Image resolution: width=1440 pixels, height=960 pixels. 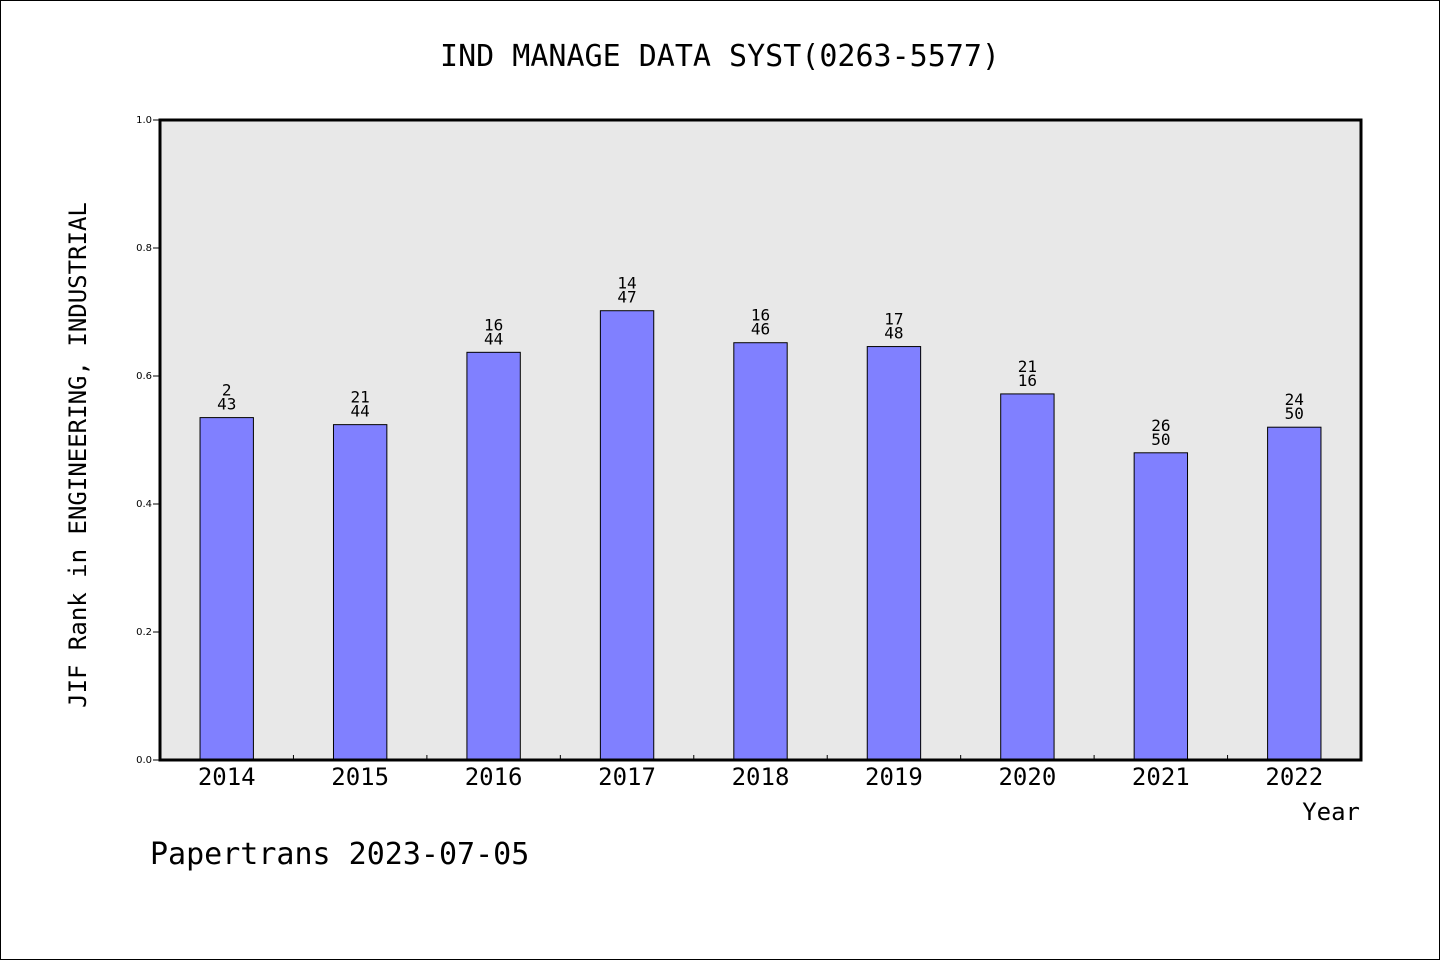 What do you see at coordinates (144, 632) in the screenshot?
I see `y-tick-label: 0.2` at bounding box center [144, 632].